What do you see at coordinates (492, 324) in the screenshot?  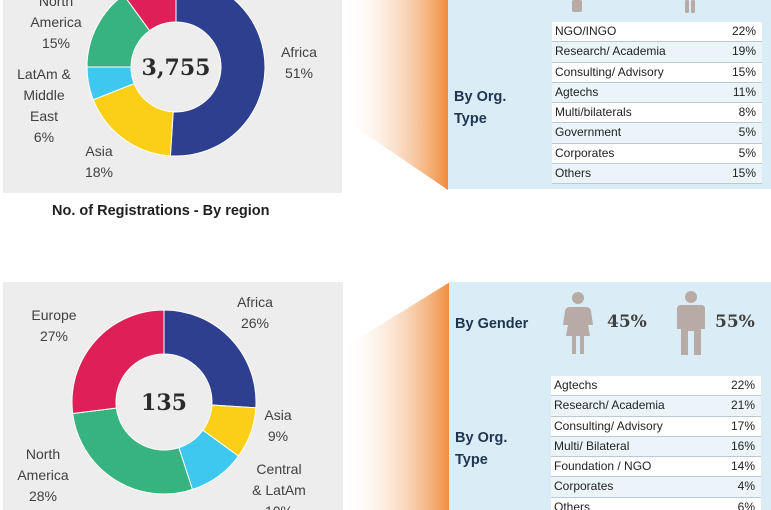 I see `bottom-gender-label: By Gender` at bounding box center [492, 324].